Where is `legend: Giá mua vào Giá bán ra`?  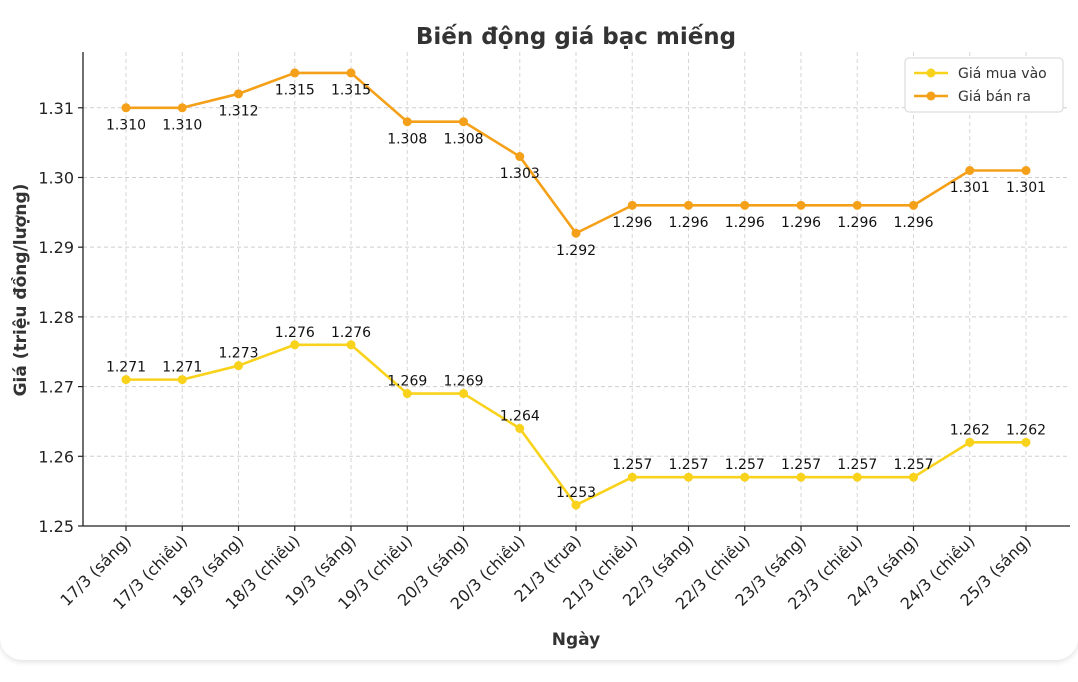
legend: Giá mua vào Giá bán ra is located at coordinates (984, 85).